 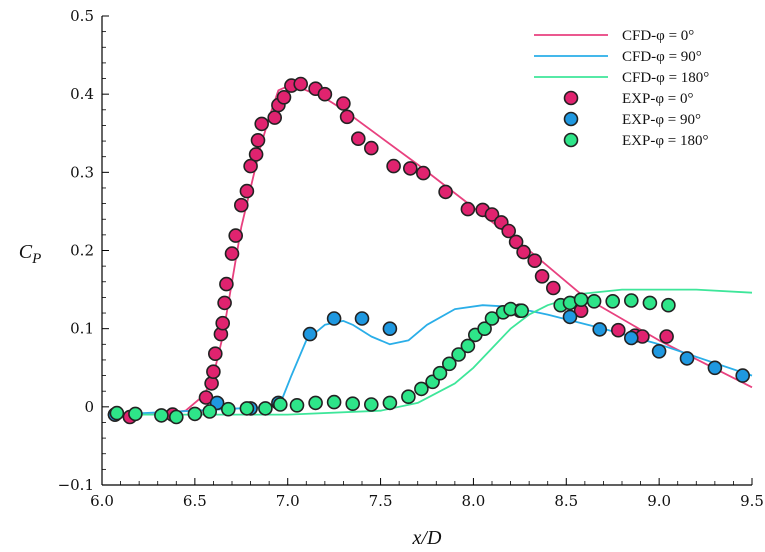 I want to click on y-tick-label: 0.3, so click(x=82, y=172).